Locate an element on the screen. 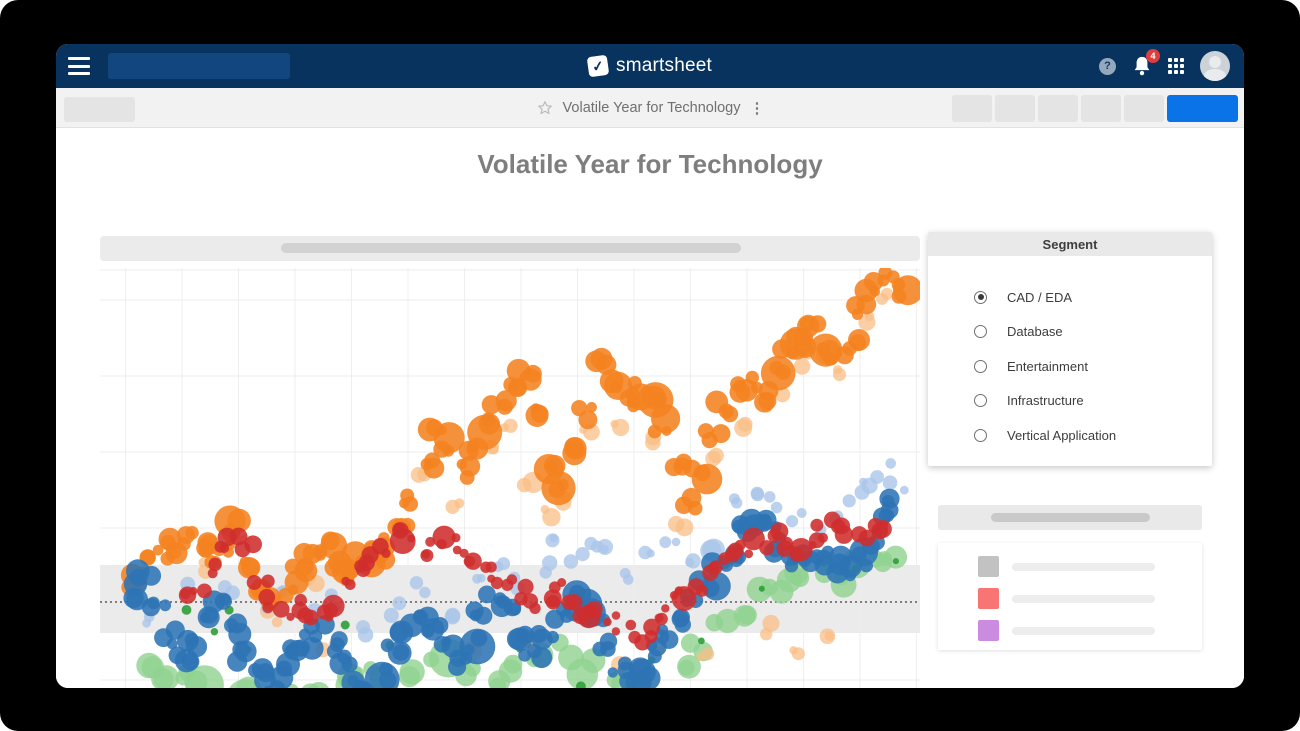 The width and height of the screenshot is (1300, 731). legend-widget-header-skeleton is located at coordinates (1070, 517).